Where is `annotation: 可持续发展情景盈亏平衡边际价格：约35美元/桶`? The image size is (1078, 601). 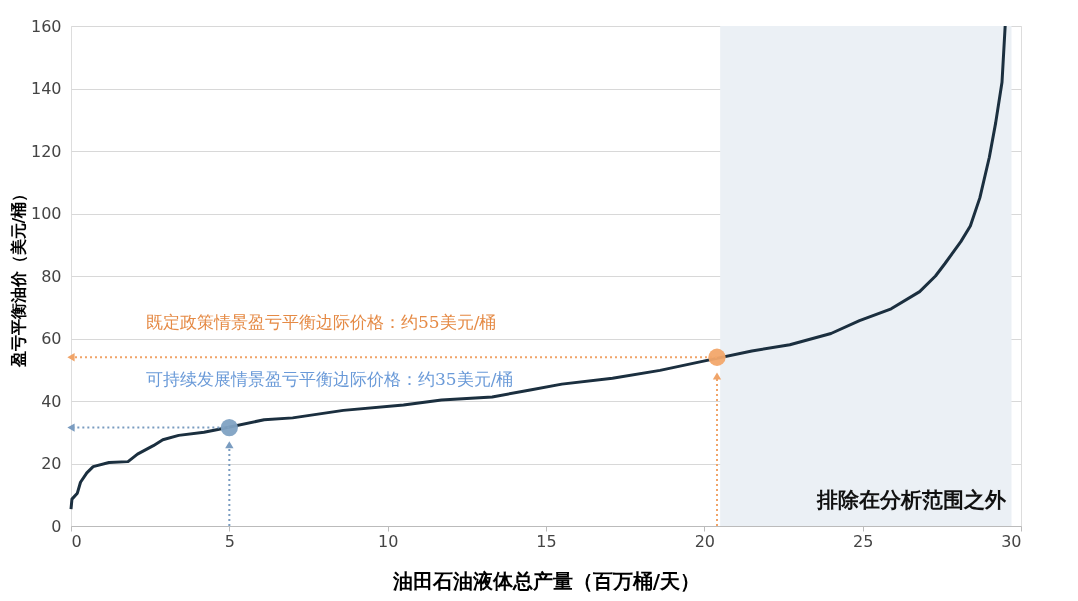 annotation: 可持续发展情景盈亏平衡边际价格：约35美元/桶 is located at coordinates (330, 379).